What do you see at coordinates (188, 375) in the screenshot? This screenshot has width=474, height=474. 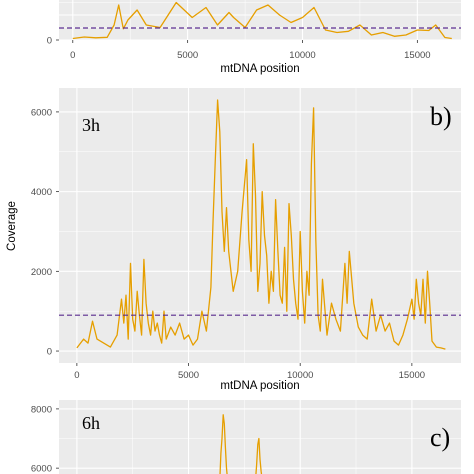 I see `panel-b-x-tick-label: 5000` at bounding box center [188, 375].